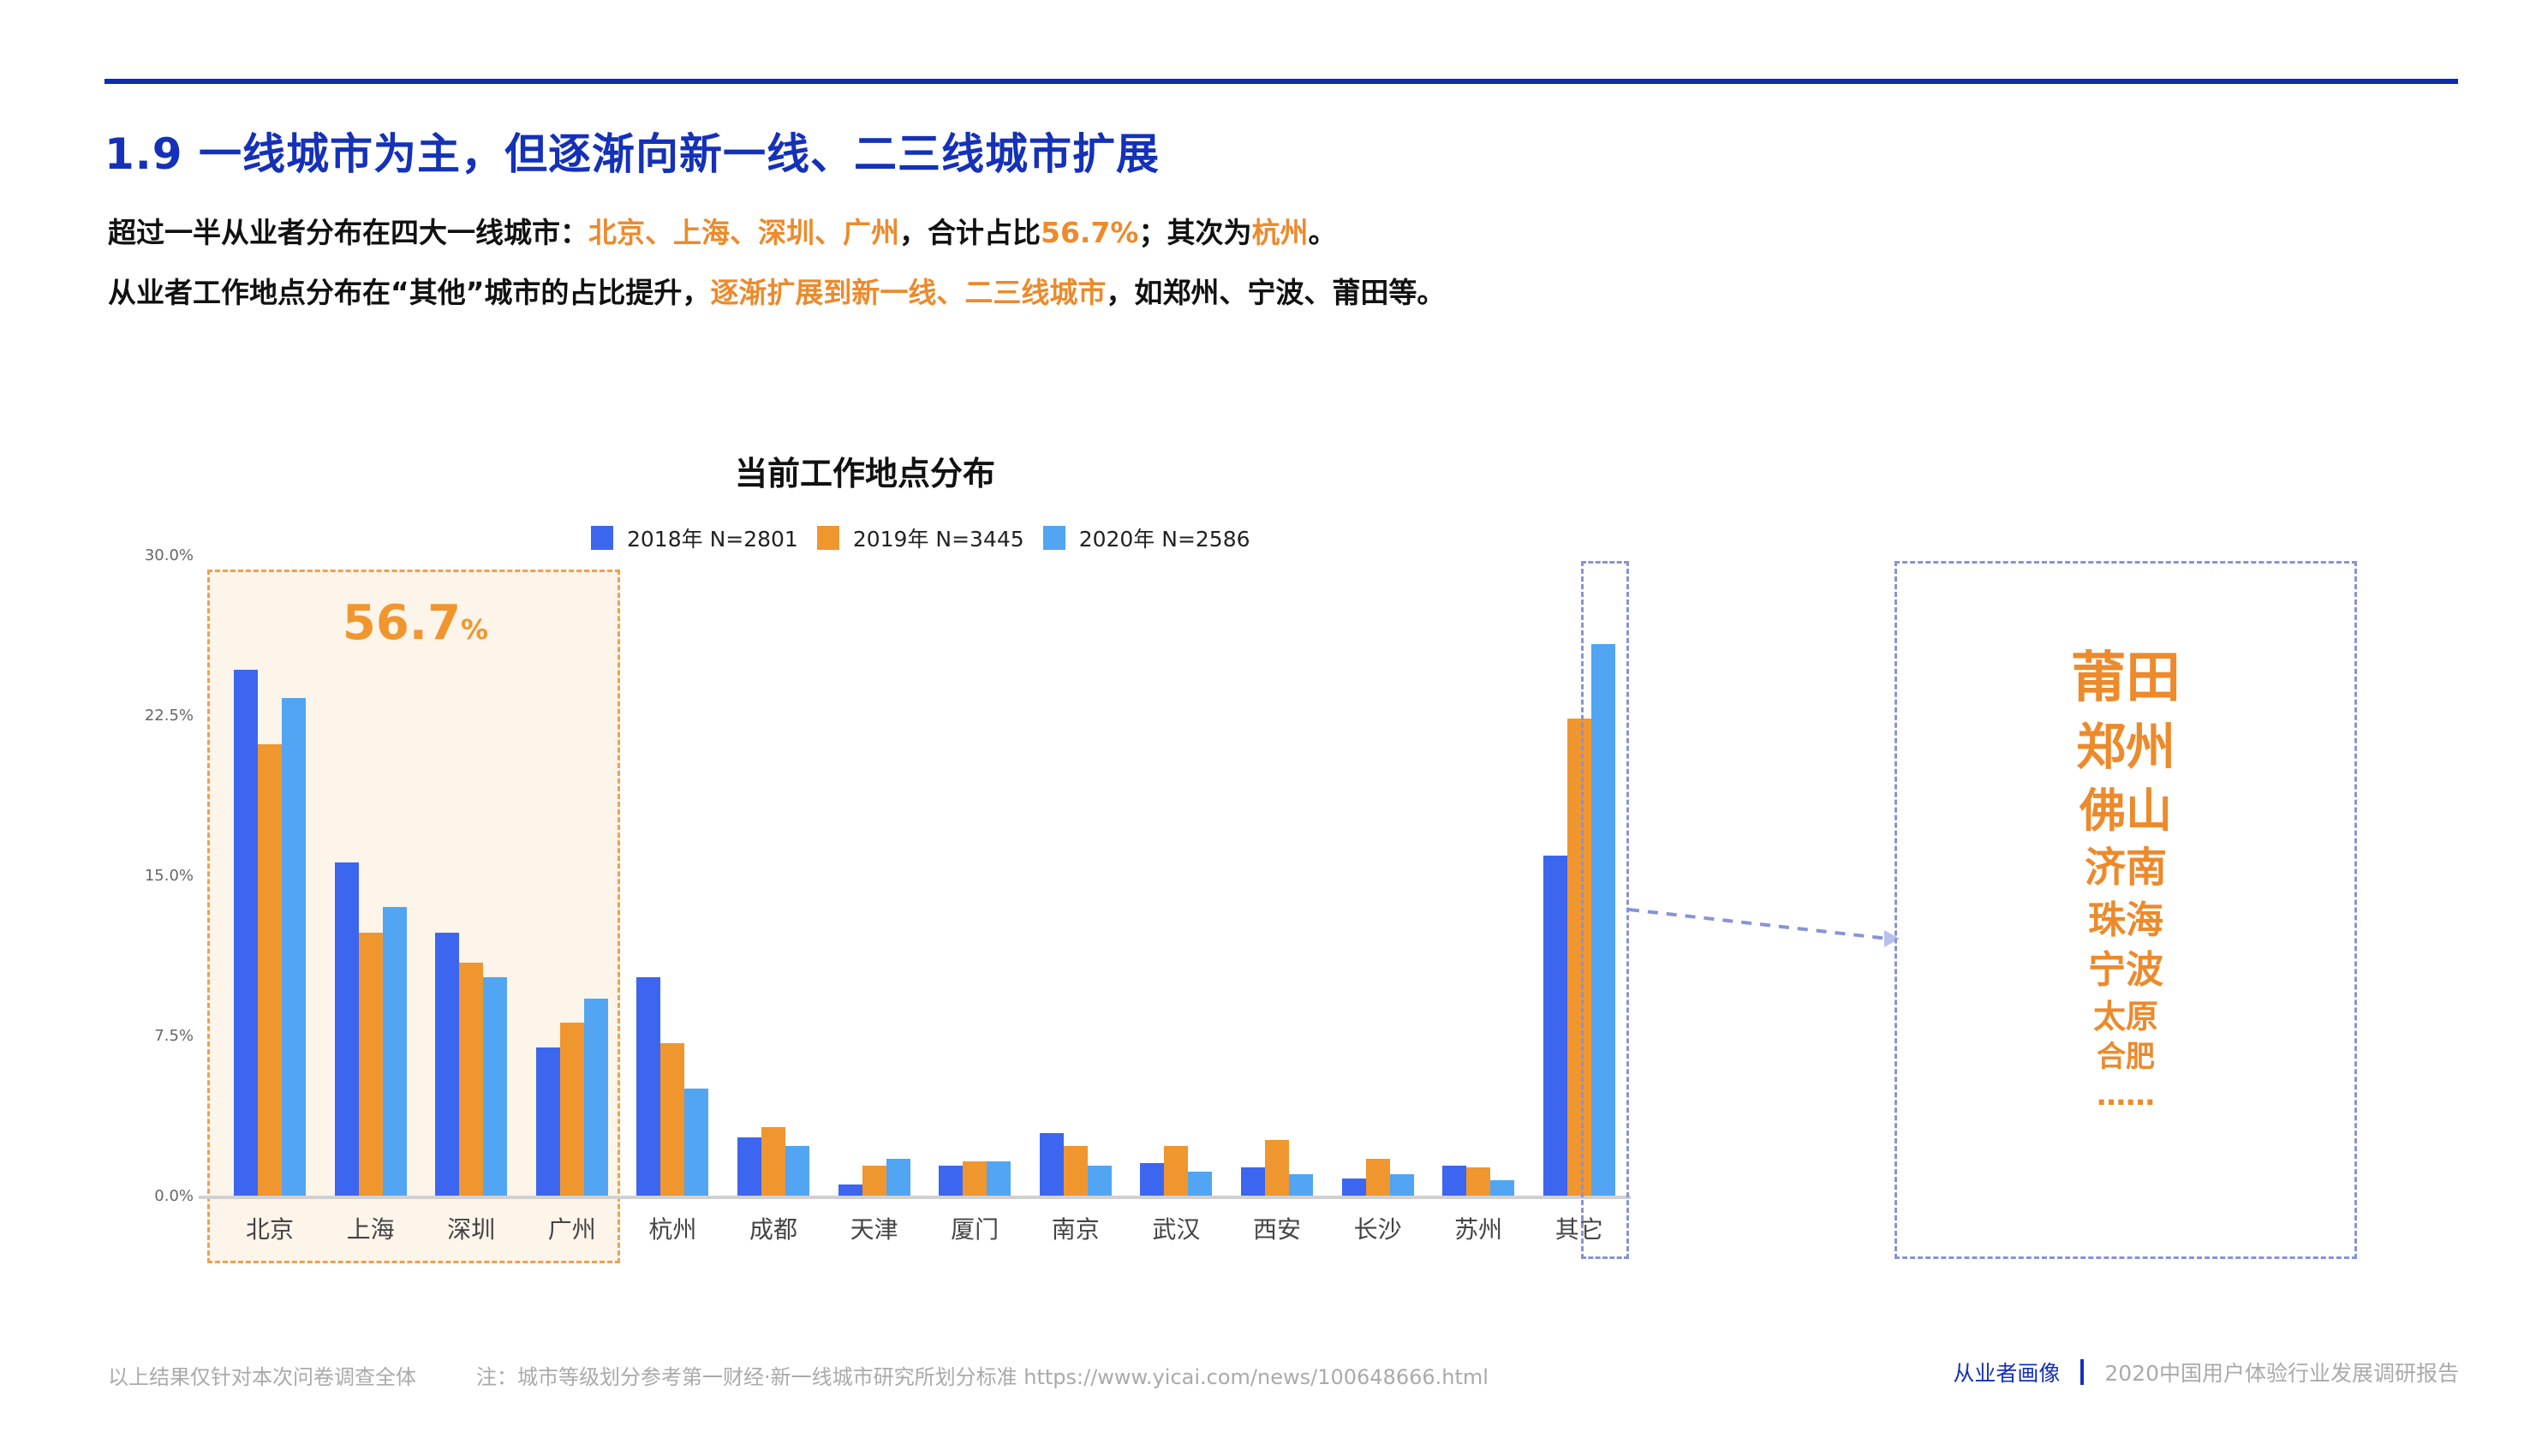 The width and height of the screenshot is (2536, 1456). What do you see at coordinates (1195, 233) in the screenshot?
I see `summary-text: ；其次为` at bounding box center [1195, 233].